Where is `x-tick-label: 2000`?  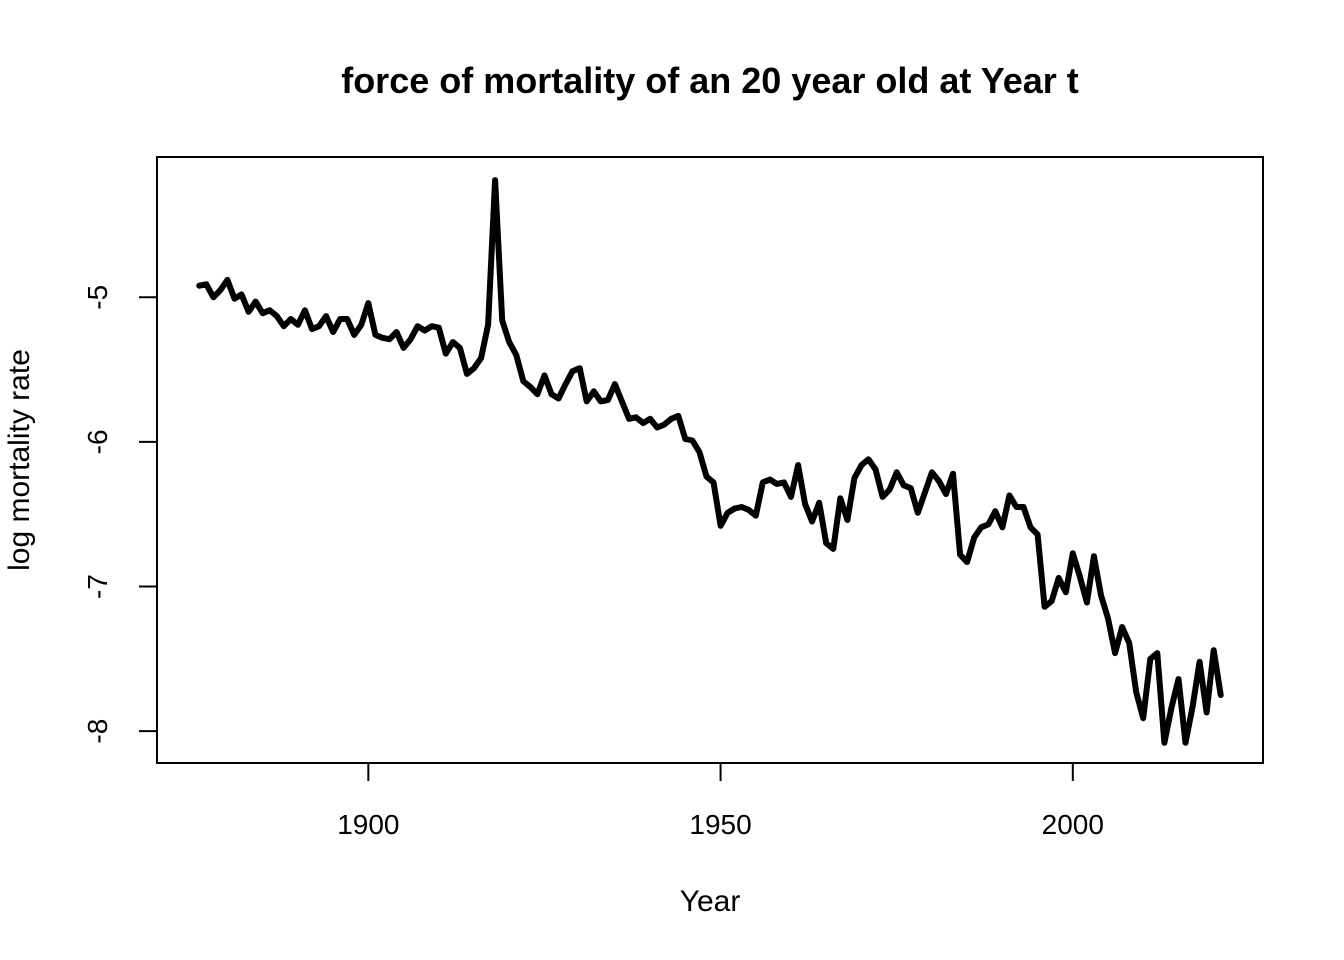 x-tick-label: 2000 is located at coordinates (1073, 824).